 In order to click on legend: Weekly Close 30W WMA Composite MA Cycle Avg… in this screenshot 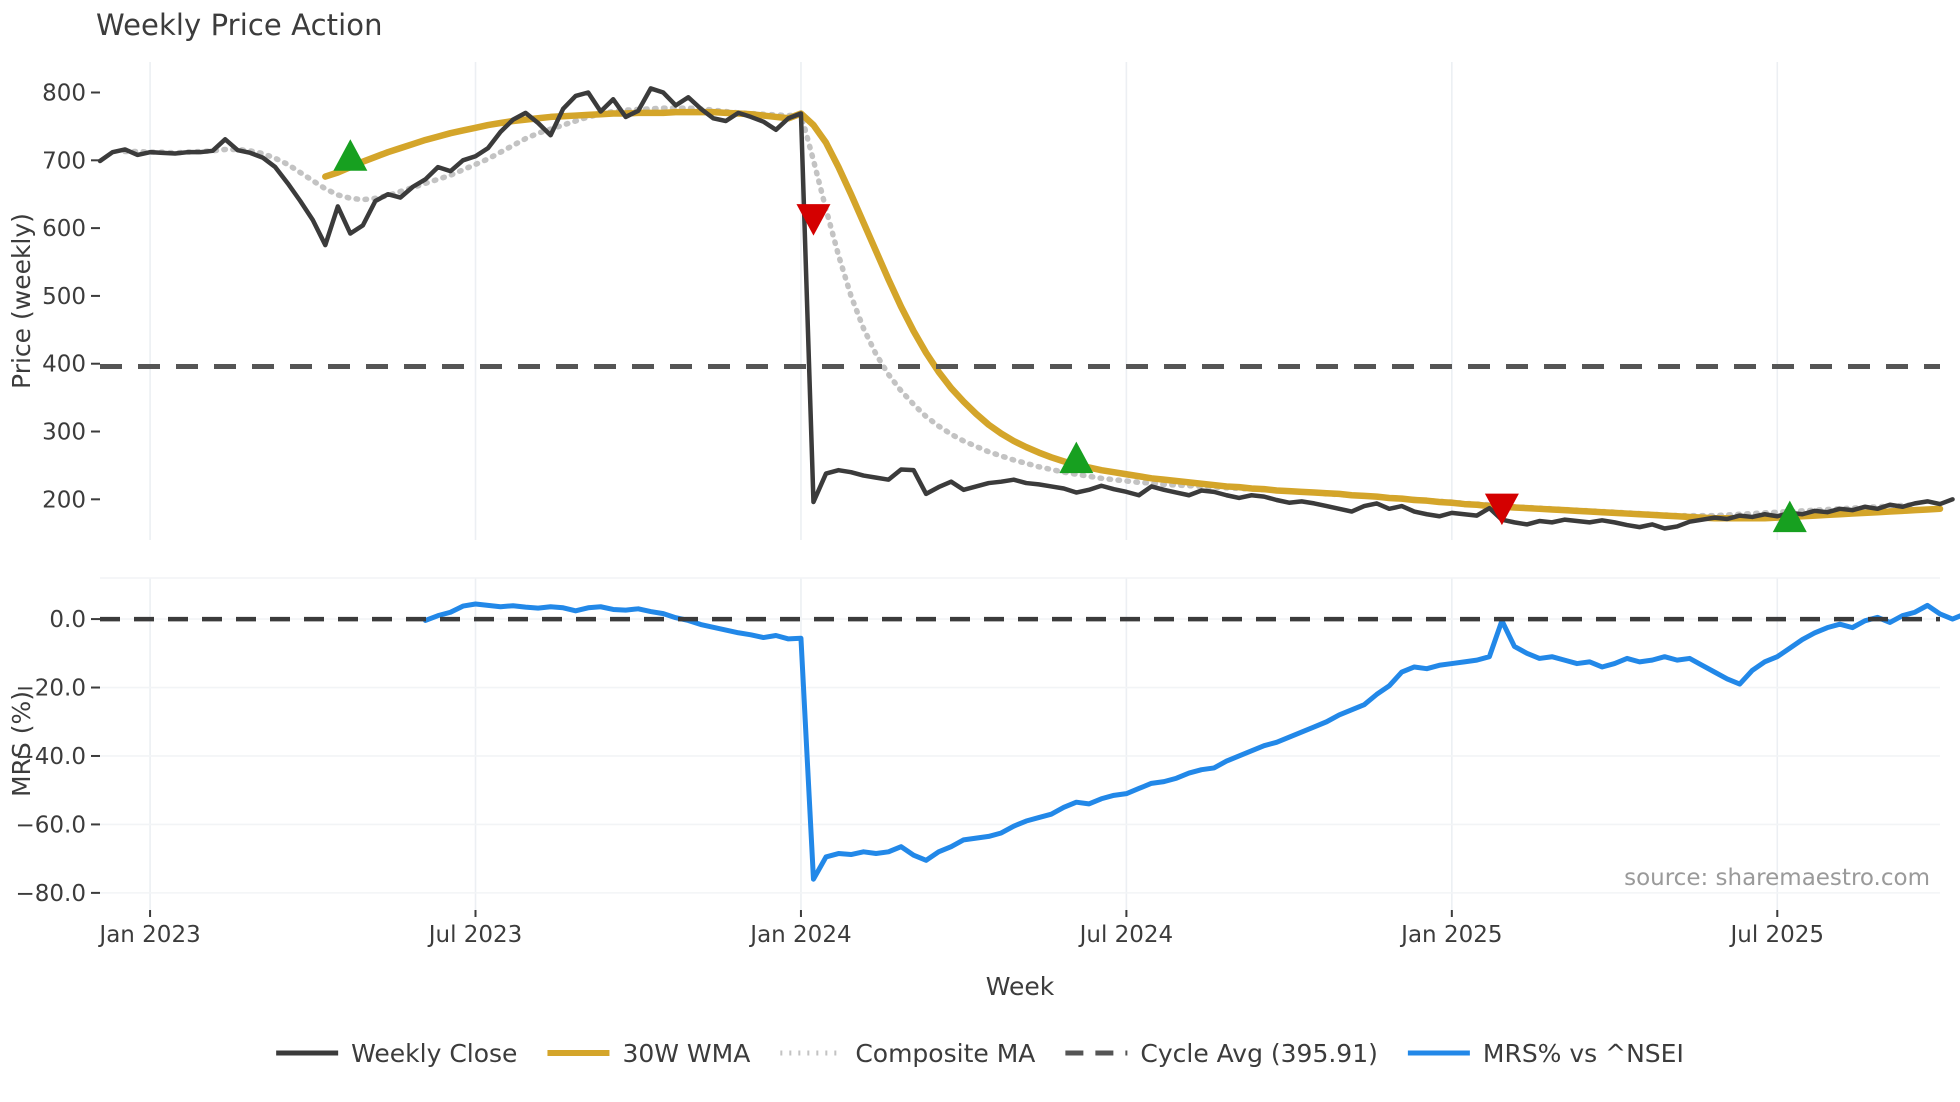, I will do `click(980, 1053)`.